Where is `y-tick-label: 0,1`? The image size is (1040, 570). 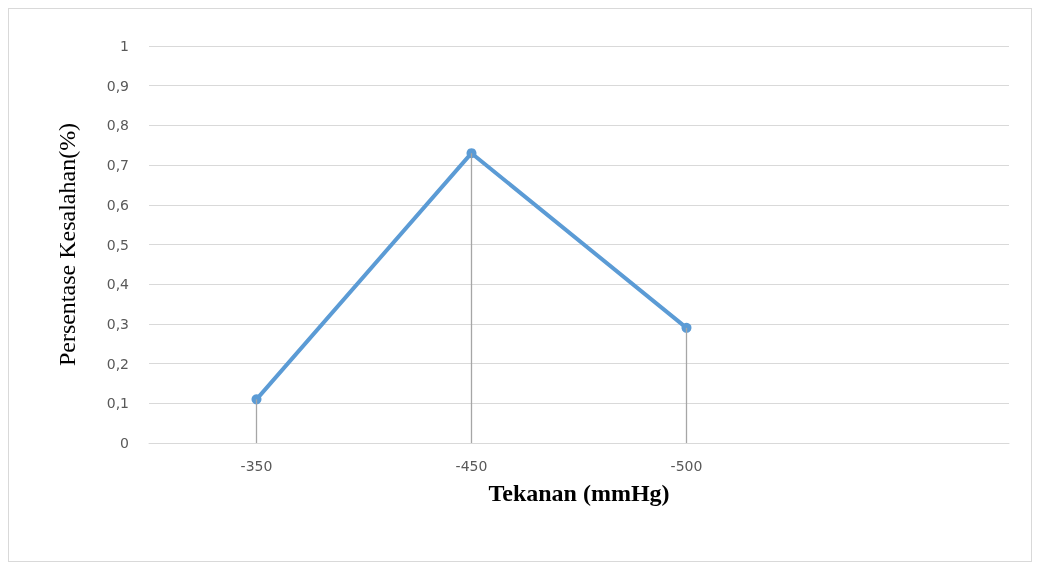 y-tick-label: 0,1 is located at coordinates (117, 403).